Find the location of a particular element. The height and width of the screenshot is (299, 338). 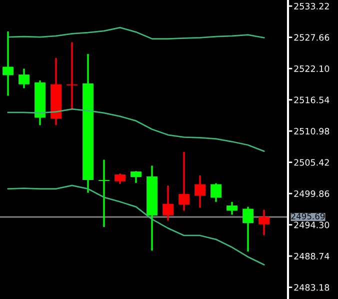

y-tick-label: 2494.30 is located at coordinates (312, 225).